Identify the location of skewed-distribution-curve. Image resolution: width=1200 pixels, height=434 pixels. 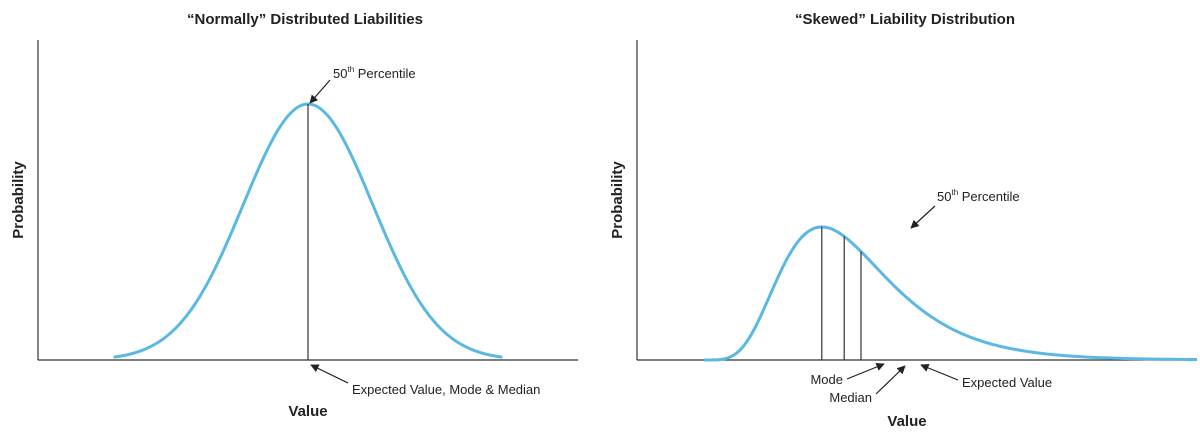
(951, 293).